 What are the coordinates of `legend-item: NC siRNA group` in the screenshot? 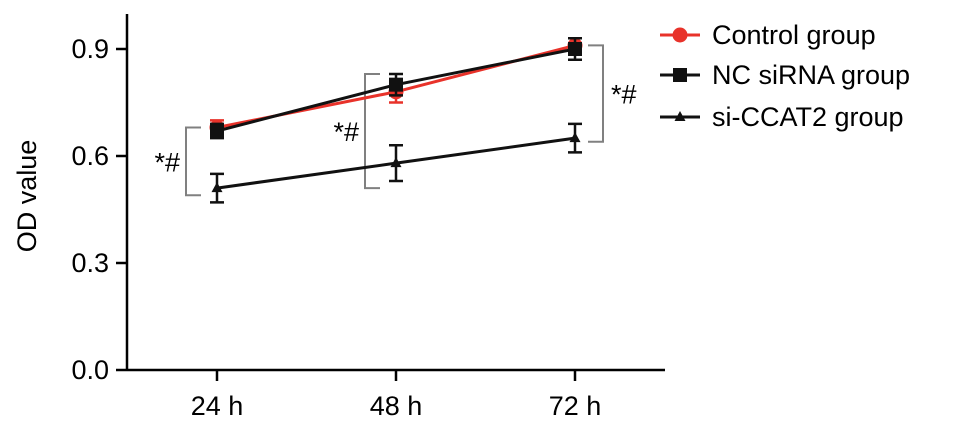 It's located at (785, 75).